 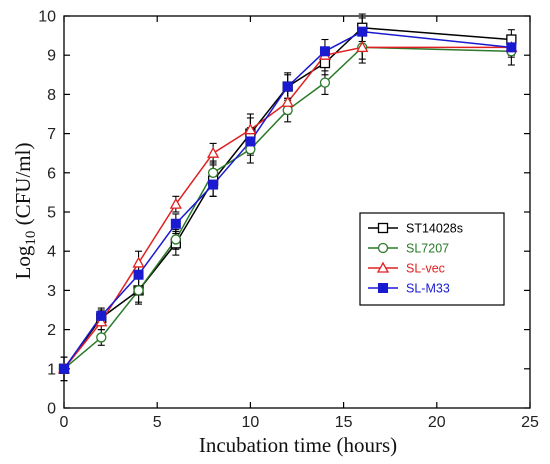 I want to click on legend: ST14028s SL7207 SL-vec SL-M33, so click(x=432, y=259).